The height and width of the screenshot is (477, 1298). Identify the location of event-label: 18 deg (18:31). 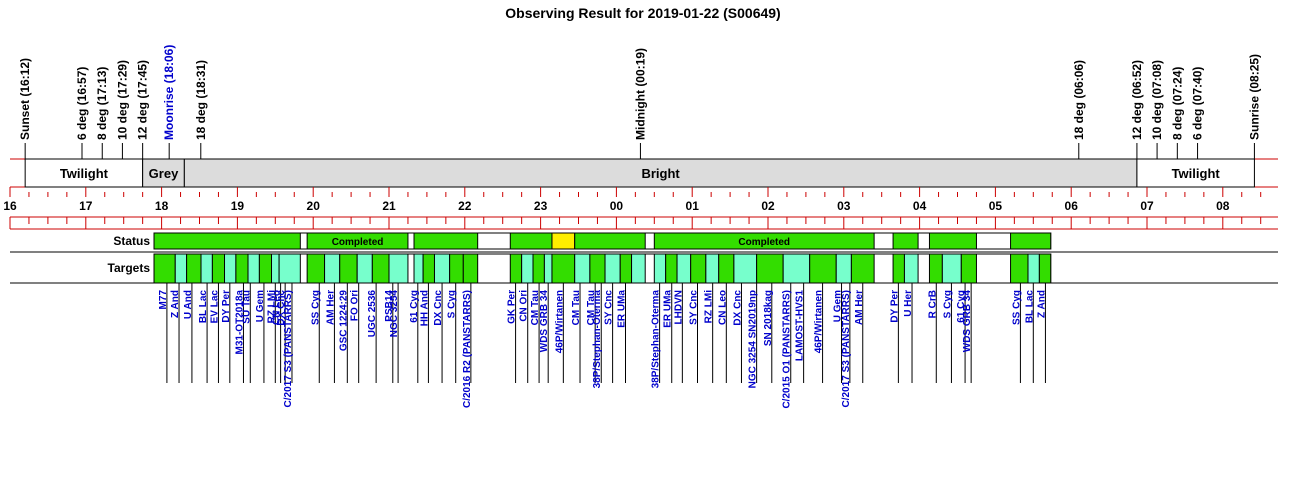
(201, 100).